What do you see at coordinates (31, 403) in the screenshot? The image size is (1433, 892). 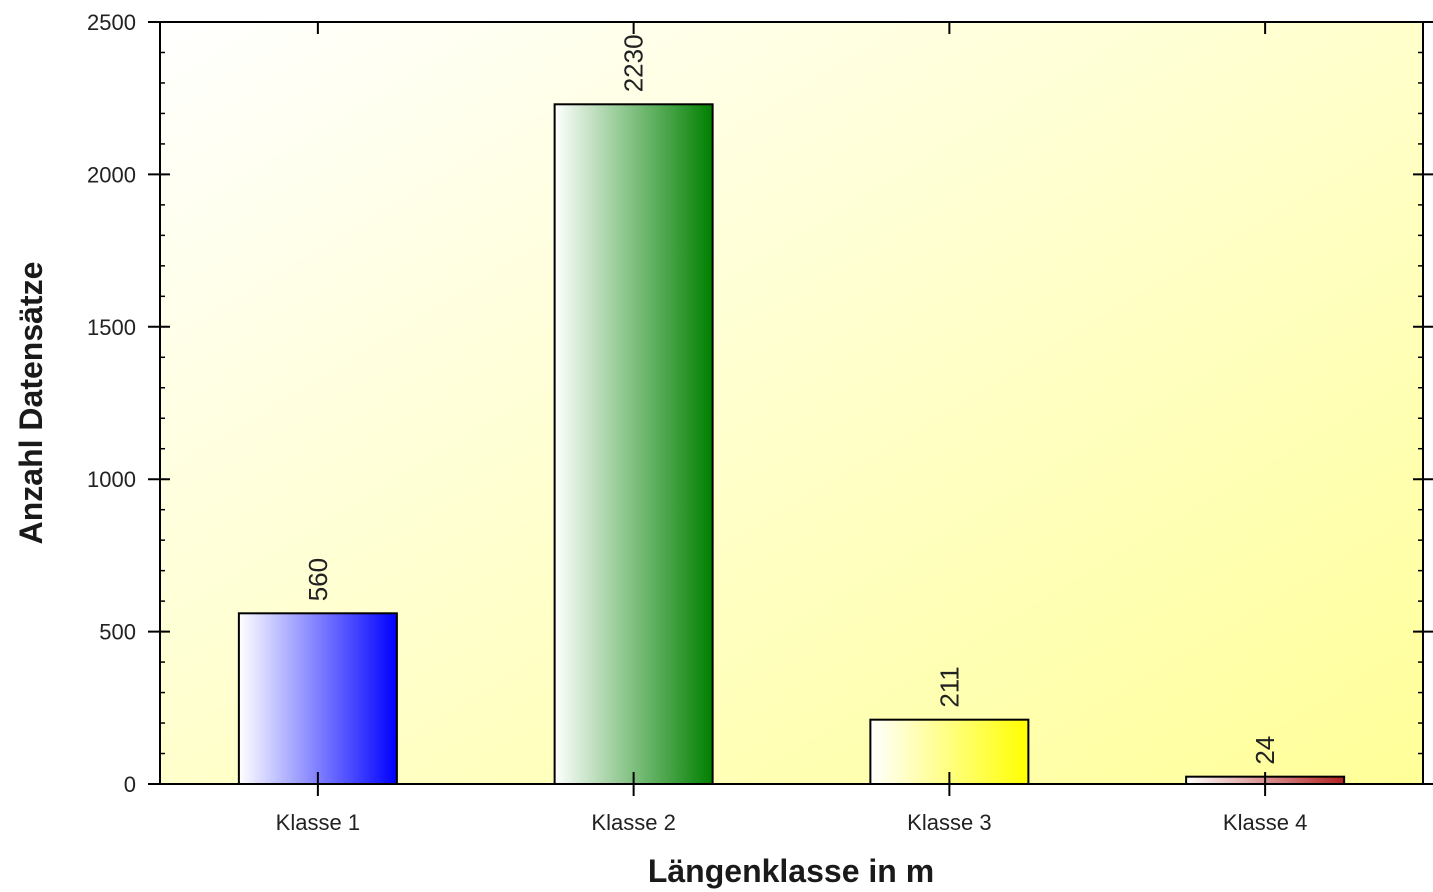 I see `y-axis-title: Anzahl Datensätze` at bounding box center [31, 403].